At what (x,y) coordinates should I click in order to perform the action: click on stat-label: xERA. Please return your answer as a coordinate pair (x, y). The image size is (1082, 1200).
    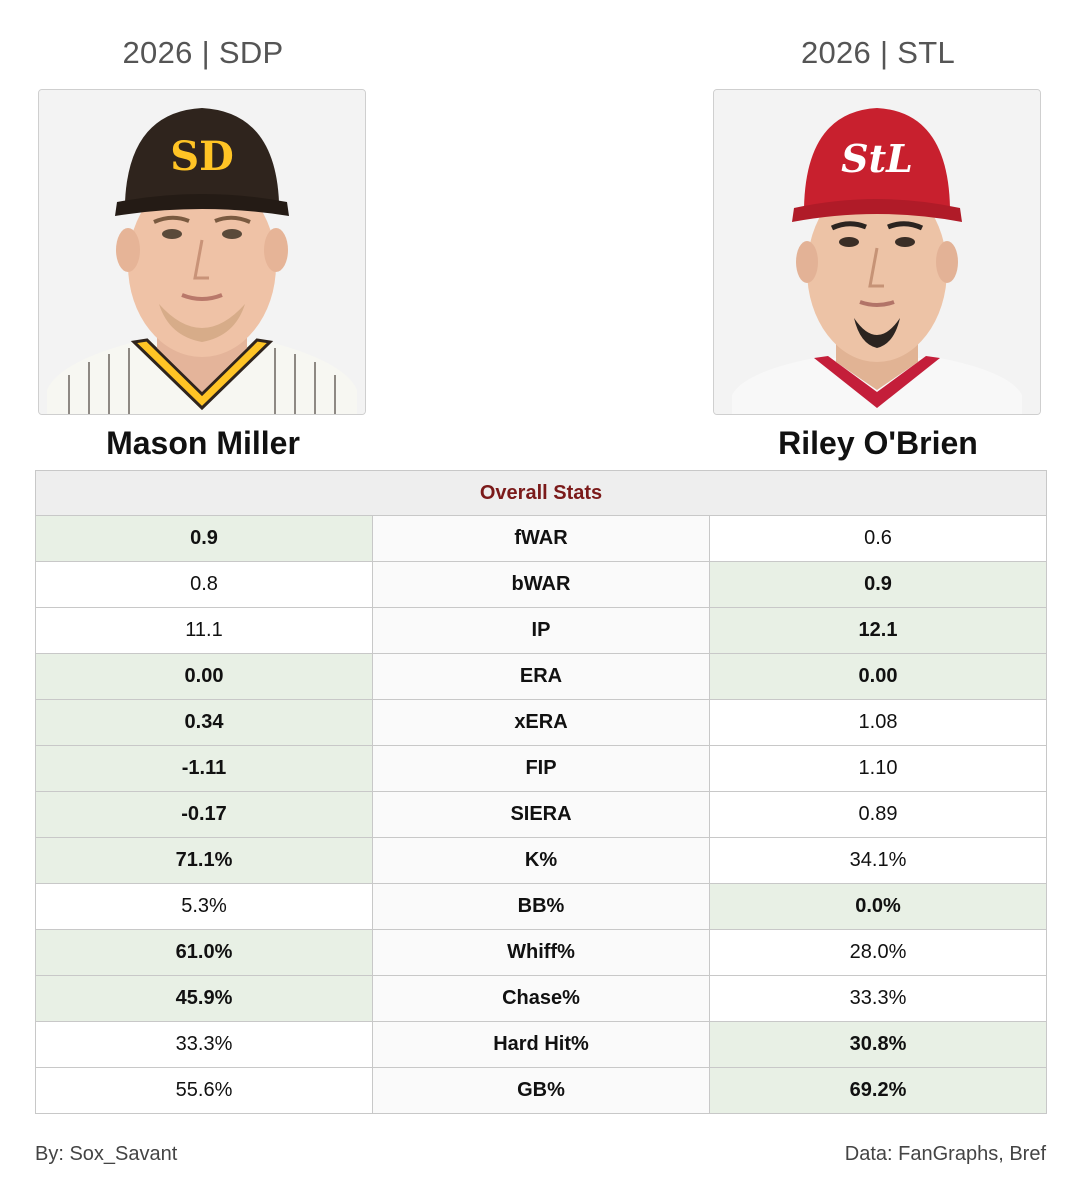
    Looking at the image, I should click on (541, 722).